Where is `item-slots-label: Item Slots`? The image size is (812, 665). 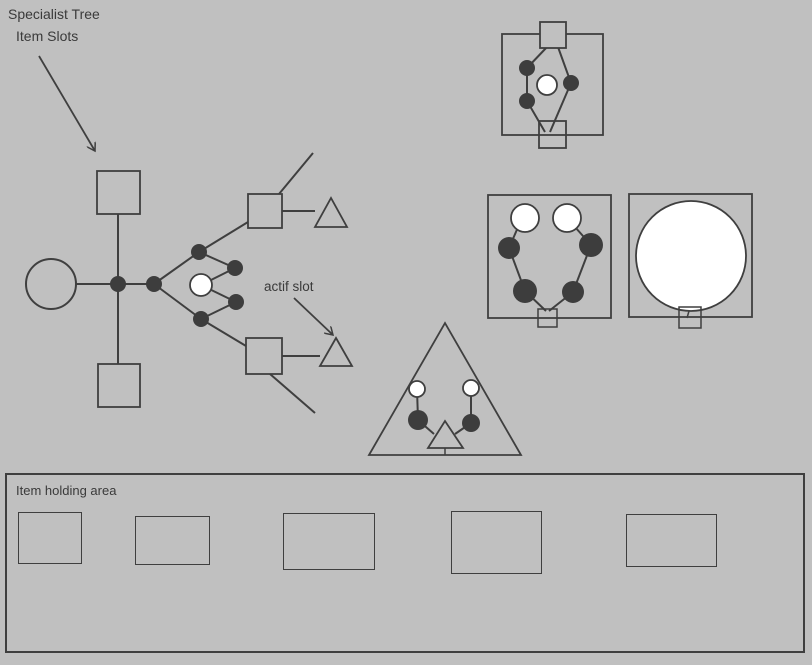
item-slots-label: Item Slots is located at coordinates (47, 36).